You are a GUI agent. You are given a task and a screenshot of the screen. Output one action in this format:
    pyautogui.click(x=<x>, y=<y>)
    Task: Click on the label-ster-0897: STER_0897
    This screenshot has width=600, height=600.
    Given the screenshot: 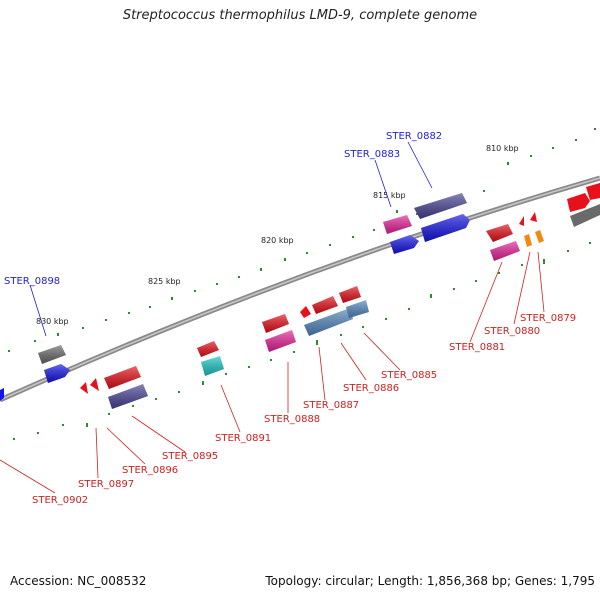 What is the action you would take?
    pyautogui.click(x=106, y=484)
    